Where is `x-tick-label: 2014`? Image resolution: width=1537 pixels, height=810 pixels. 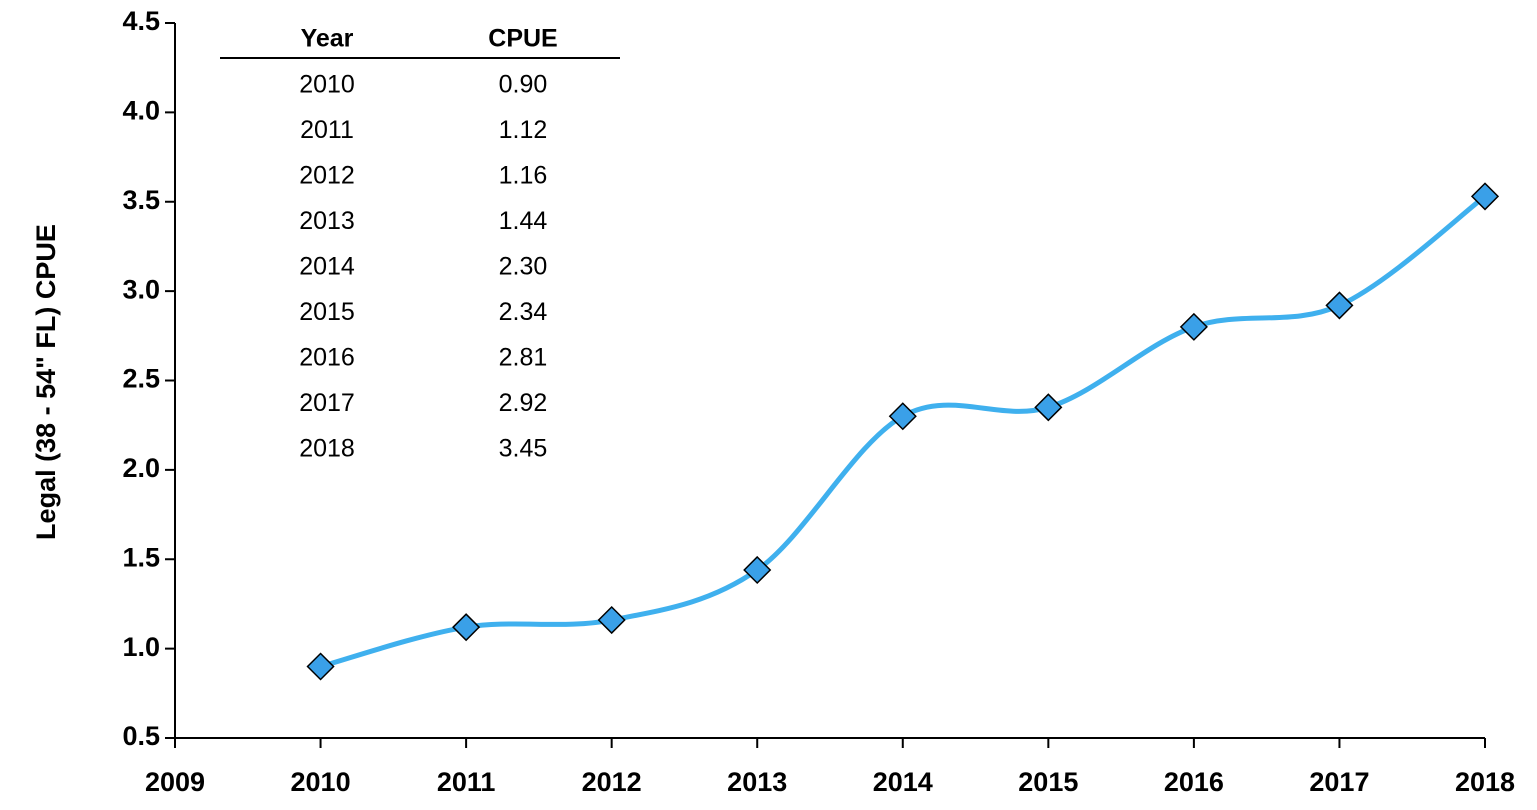 x-tick-label: 2014 is located at coordinates (903, 782).